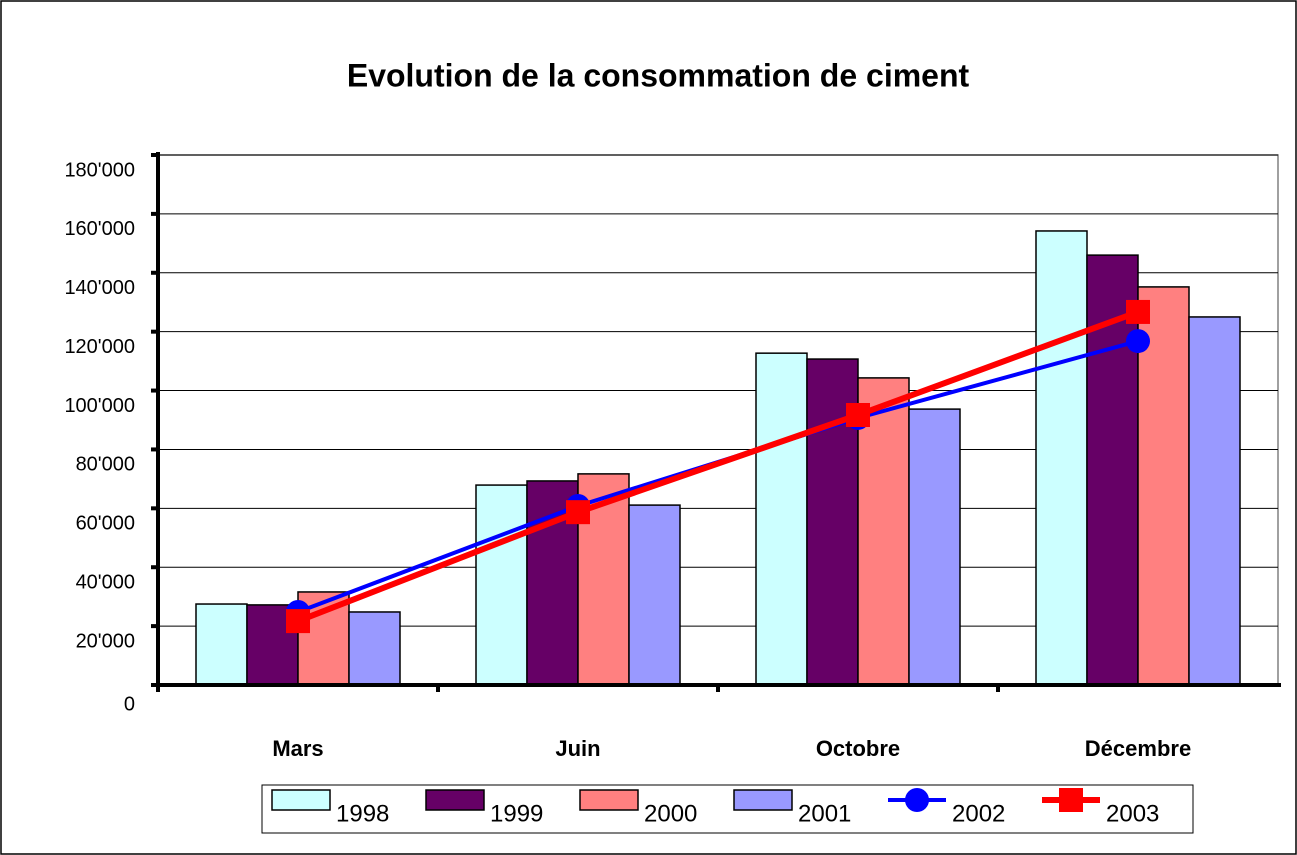 This screenshot has width=1297, height=855. What do you see at coordinates (858, 748) in the screenshot?
I see `x-tick-label: Octobre` at bounding box center [858, 748].